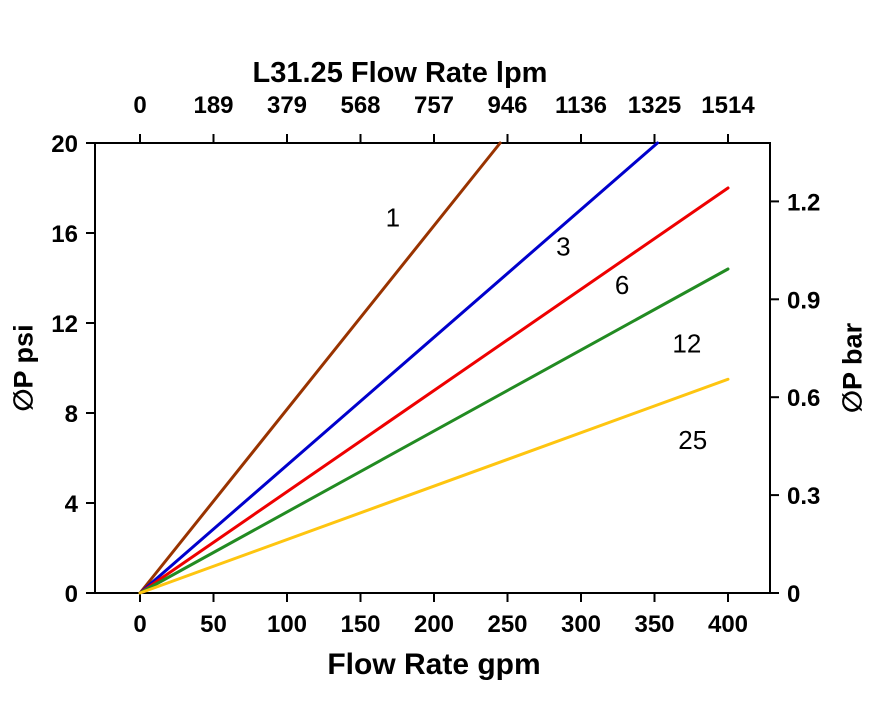 This screenshot has height=702, width=886. I want to click on y-tick-label-bar: 0, so click(793, 594).